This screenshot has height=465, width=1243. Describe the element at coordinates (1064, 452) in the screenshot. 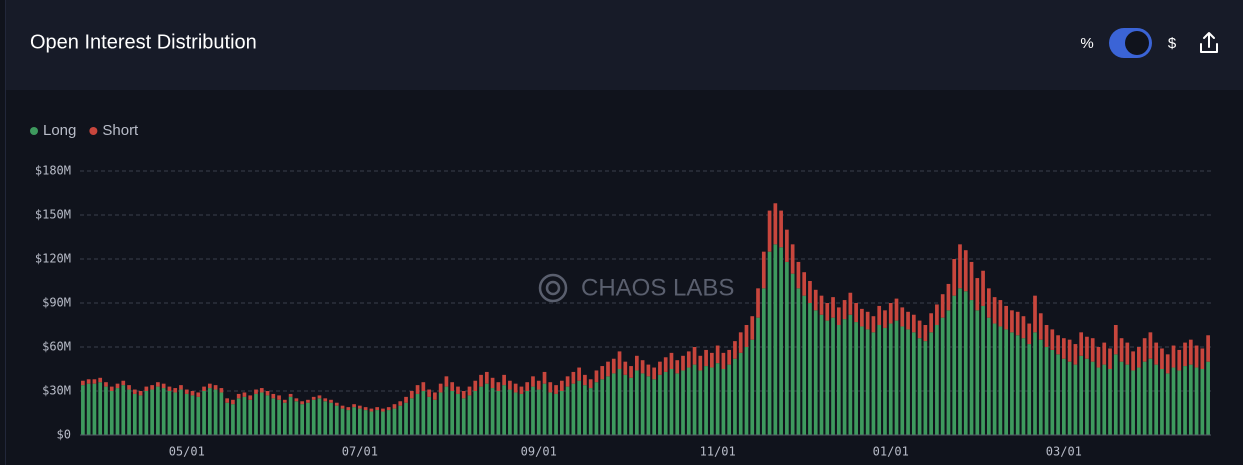

I see `x-tick-label: 03/01` at that location.